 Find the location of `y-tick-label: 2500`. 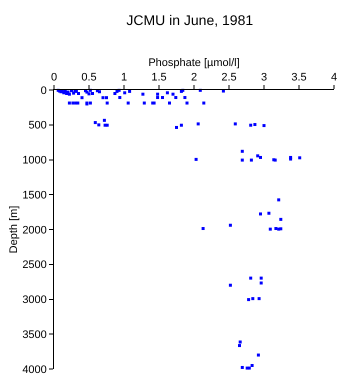

y-tick-label: 2500 is located at coordinates (34, 265).